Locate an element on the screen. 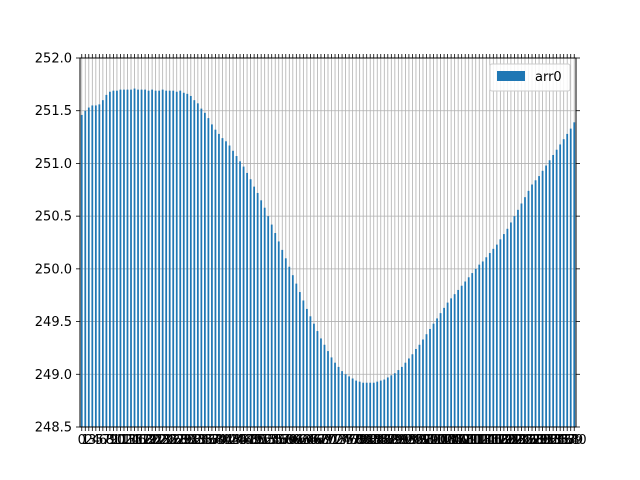 The image size is (640, 480). legend-swatch is located at coordinates (511, 76).